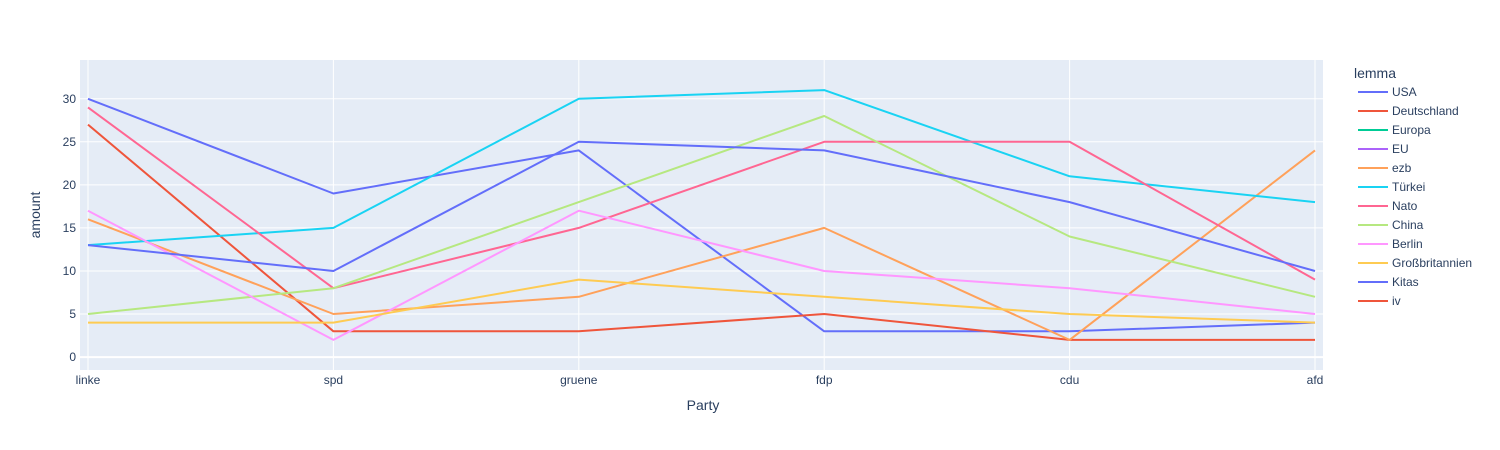 The height and width of the screenshot is (450, 1500). I want to click on legend-item-europa: Europa, so click(1394, 130).